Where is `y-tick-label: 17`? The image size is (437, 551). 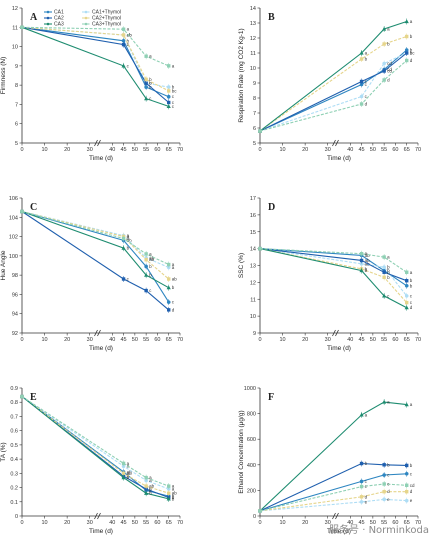
y-tick-label: 17 is located at coordinates (253, 199).